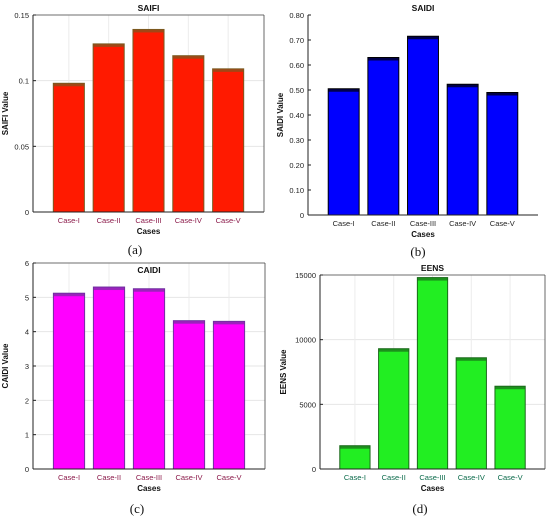  I want to click on saifi-bar-case-iii, so click(148, 120).